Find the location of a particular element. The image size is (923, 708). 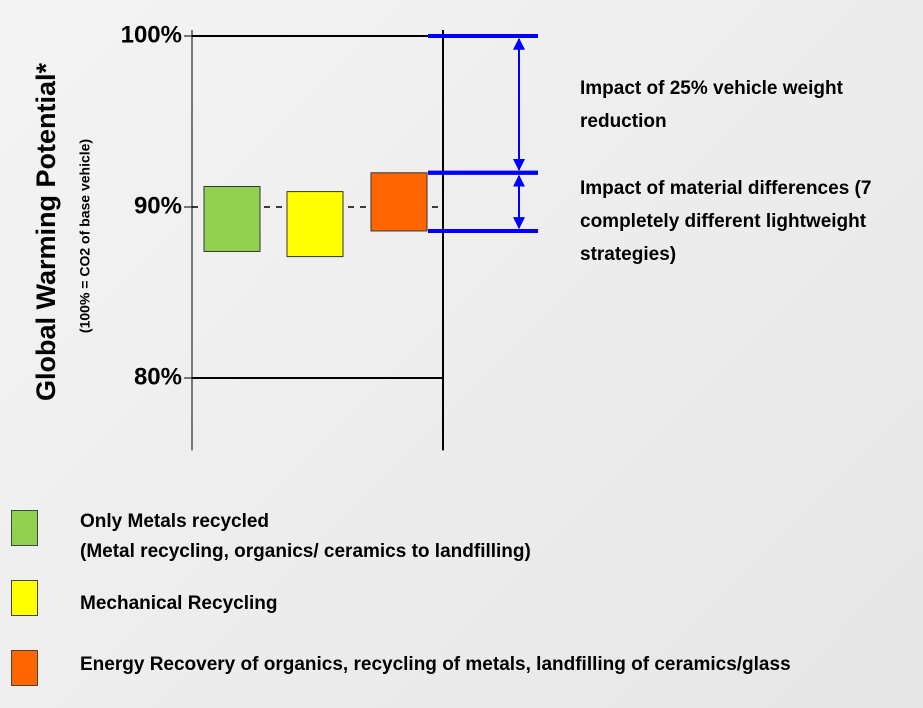

y-tick-label: 90% is located at coordinates (158, 205).